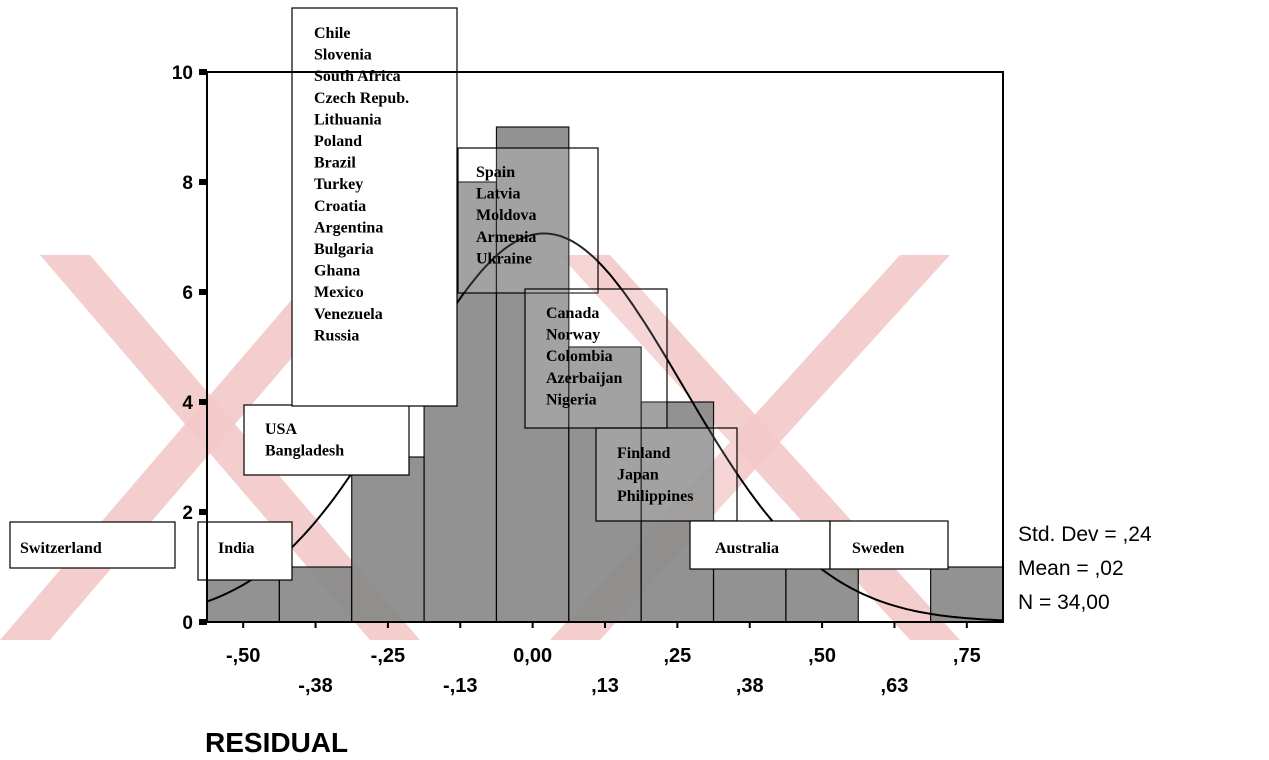 Image resolution: width=1269 pixels, height=760 pixels. Describe the element at coordinates (187, 293) in the screenshot. I see `y-tick-label: 6` at that location.